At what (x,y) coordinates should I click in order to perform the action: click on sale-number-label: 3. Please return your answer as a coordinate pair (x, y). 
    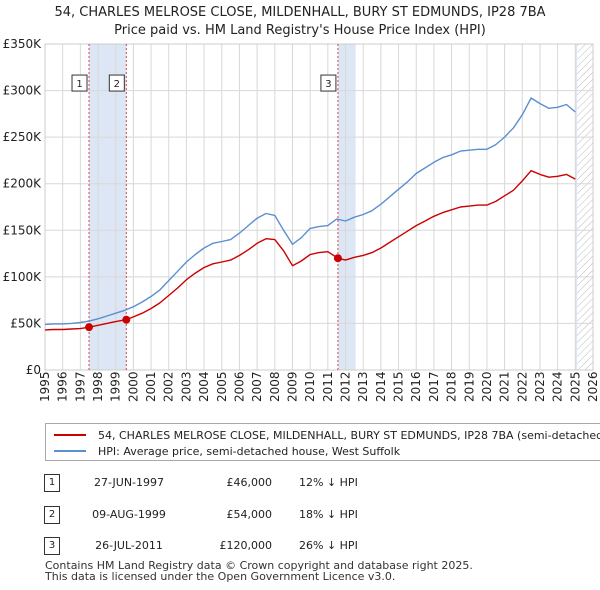
    Looking at the image, I should click on (328, 84).